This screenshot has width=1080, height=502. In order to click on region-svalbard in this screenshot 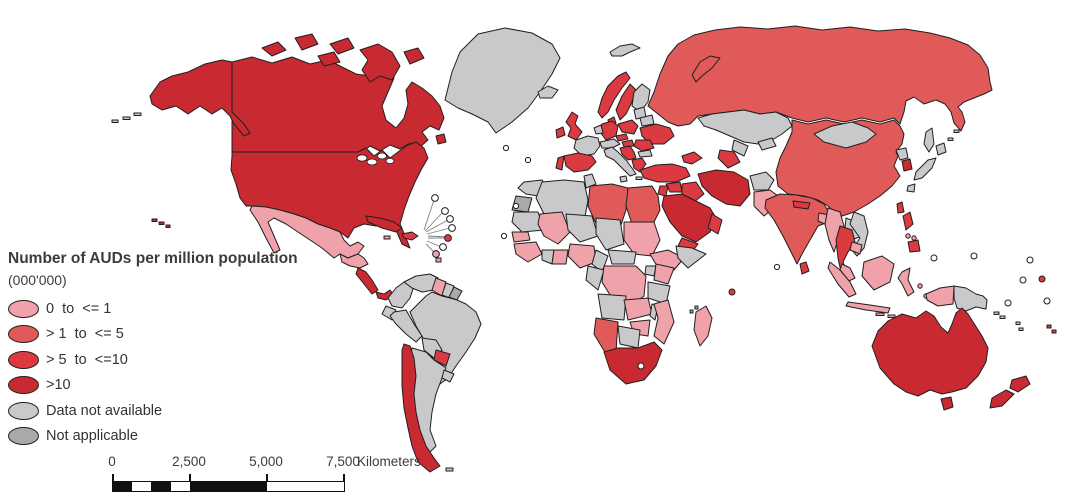, I will do `click(625, 50)`.